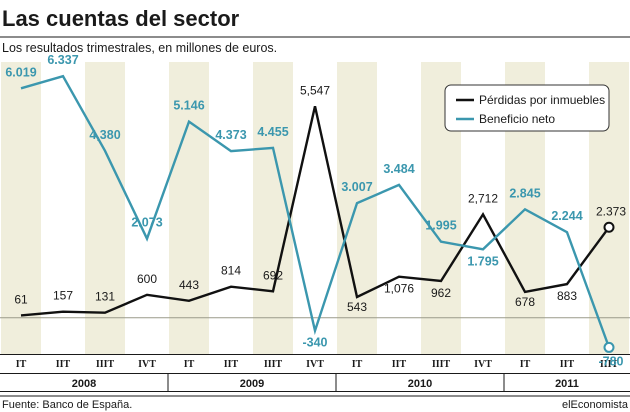 The height and width of the screenshot is (412, 630). Describe the element at coordinates (62, 60) in the screenshot. I see `data-label-beneficio: 6.337` at that location.